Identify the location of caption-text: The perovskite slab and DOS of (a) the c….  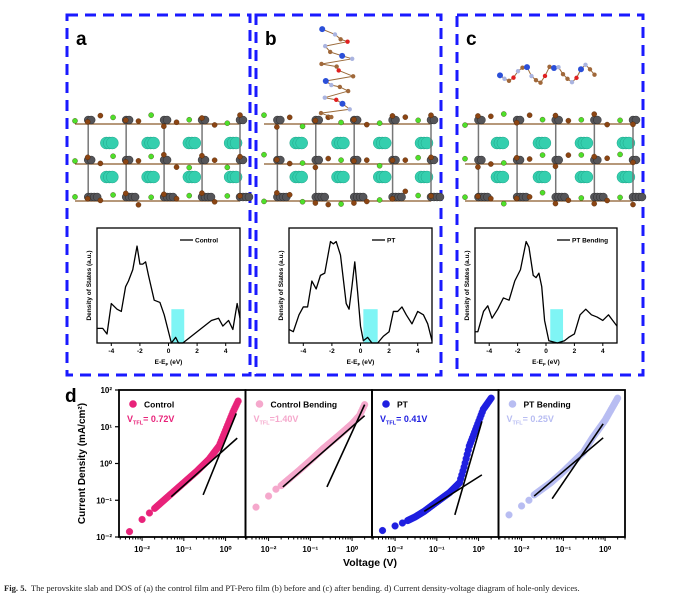
(305, 588).